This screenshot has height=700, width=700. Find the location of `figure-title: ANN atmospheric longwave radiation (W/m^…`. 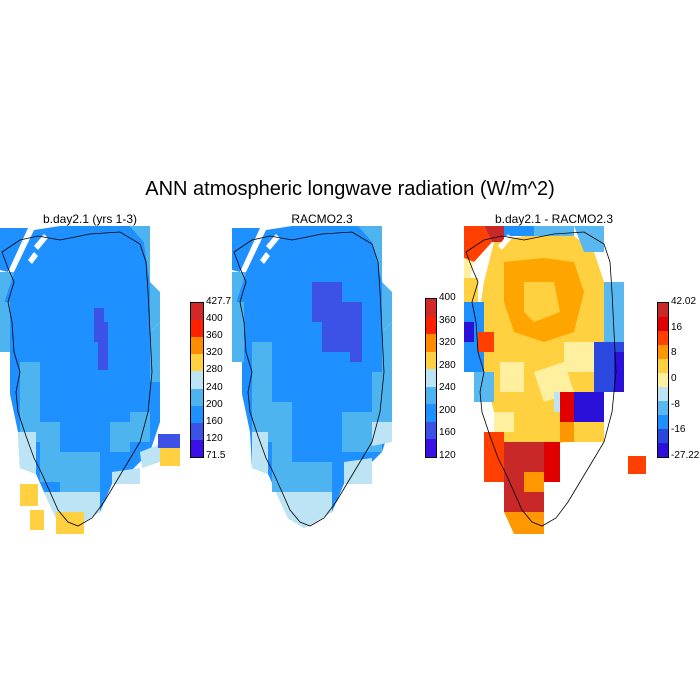

figure-title: ANN atmospheric longwave radiation (W/m^… is located at coordinates (350, 189).